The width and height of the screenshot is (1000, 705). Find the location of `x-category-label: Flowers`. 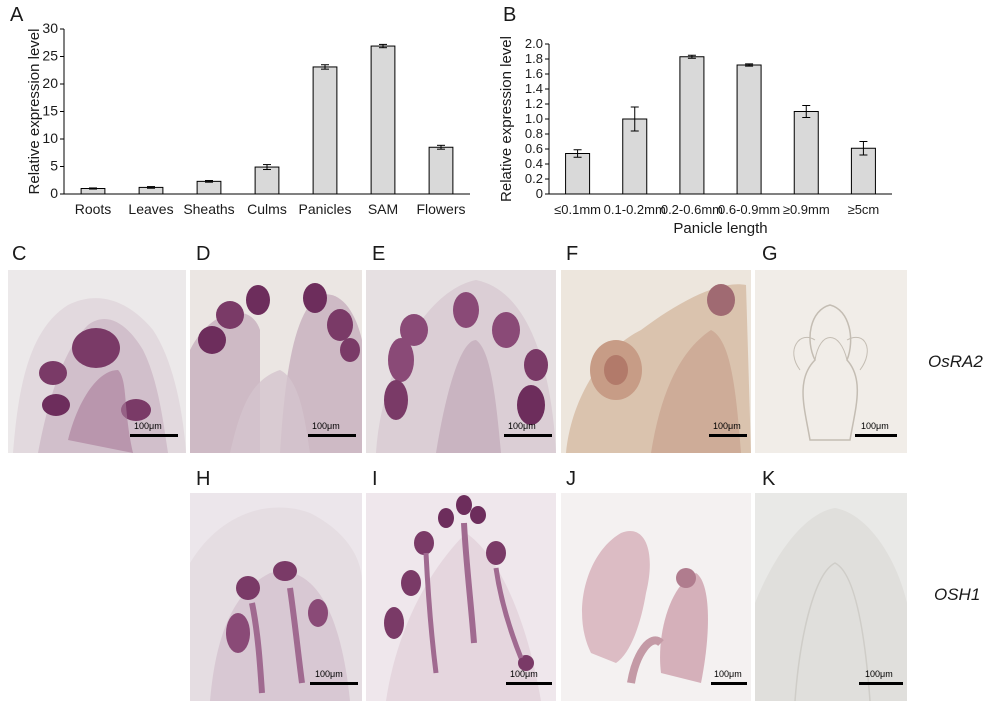

x-category-label: Flowers is located at coordinates (440, 209).